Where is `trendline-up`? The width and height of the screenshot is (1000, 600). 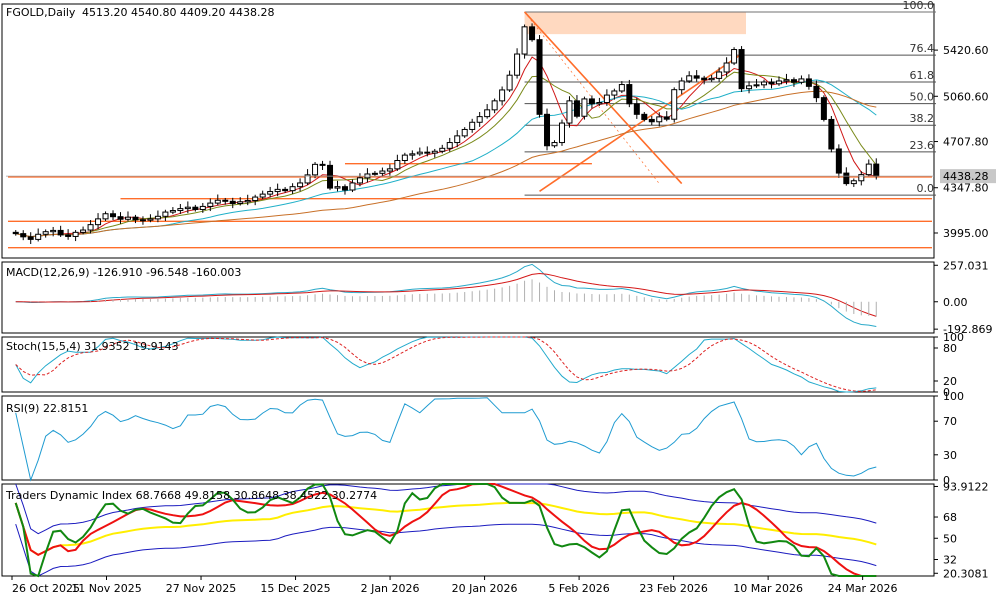
trendline-up is located at coordinates (641, 122).